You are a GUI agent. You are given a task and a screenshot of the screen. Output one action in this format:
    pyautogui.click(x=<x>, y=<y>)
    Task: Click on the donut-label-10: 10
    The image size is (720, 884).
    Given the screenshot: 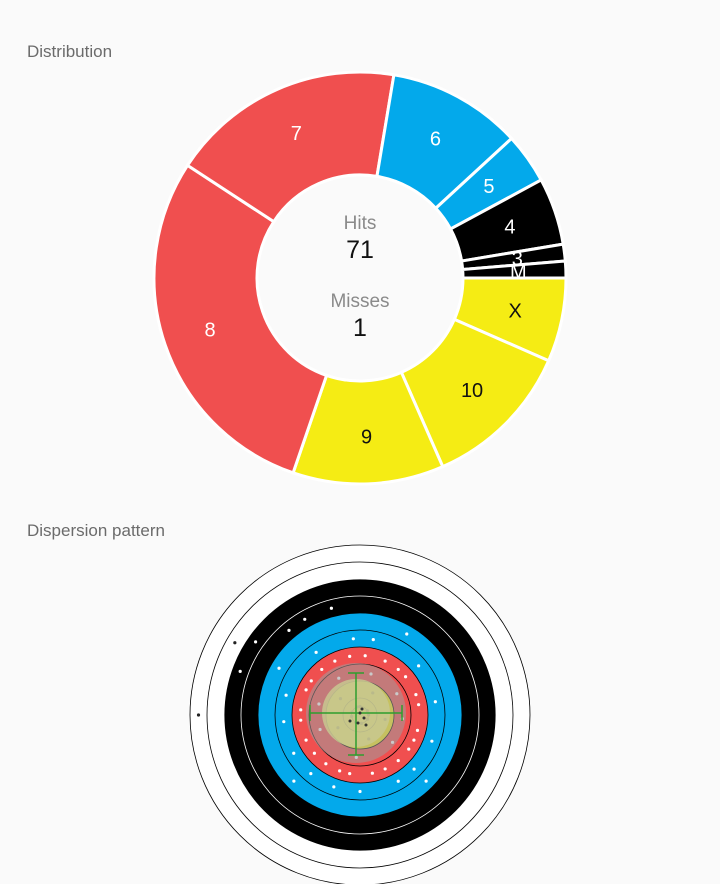 What is the action you would take?
    pyautogui.click(x=472, y=391)
    